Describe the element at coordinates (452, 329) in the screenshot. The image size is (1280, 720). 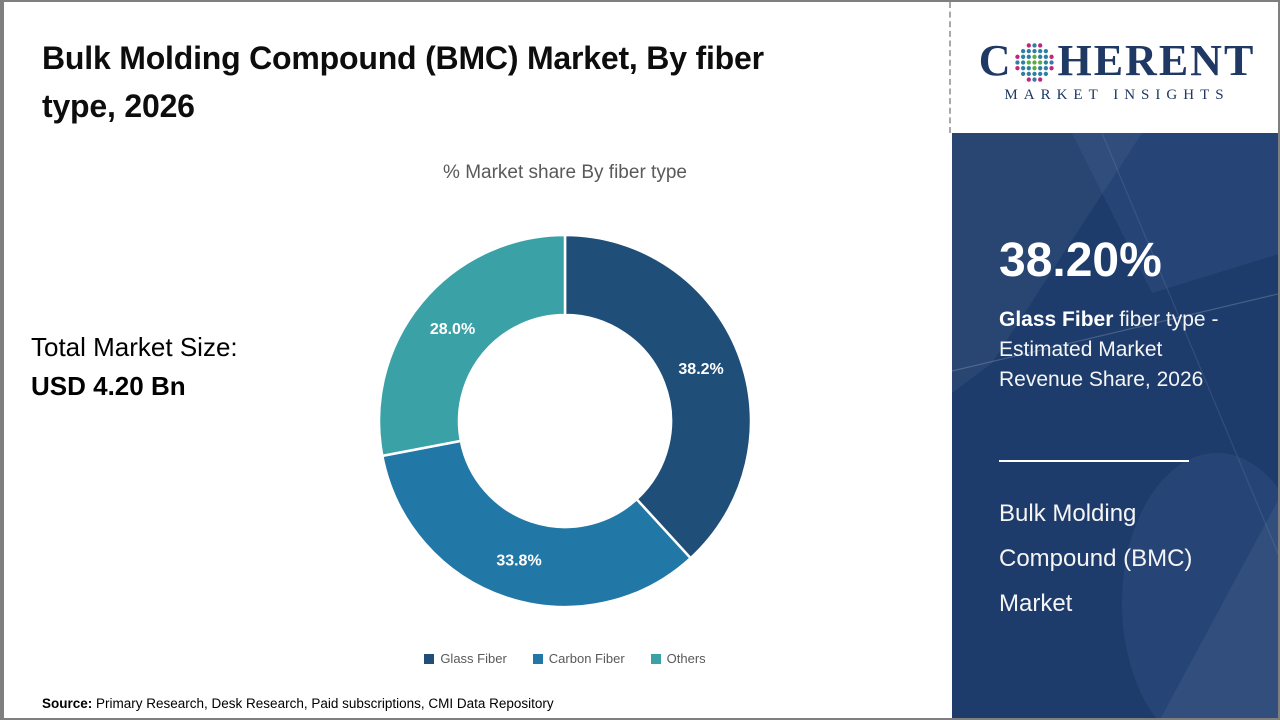
I see `slice-label-others: 28.0%` at that location.